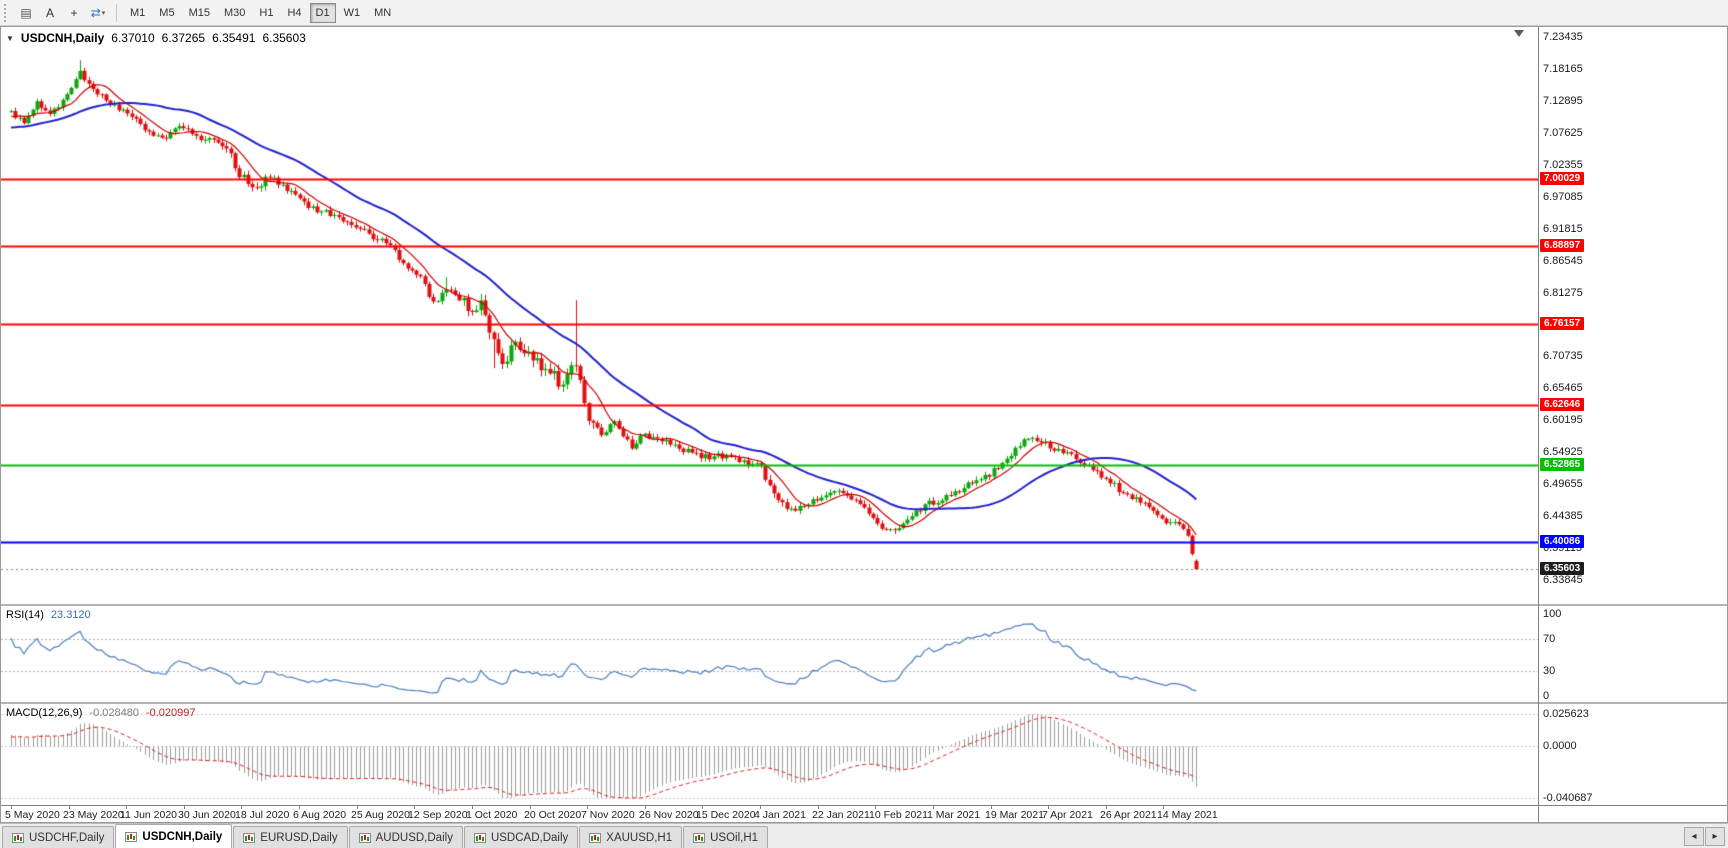  What do you see at coordinates (1563, 579) in the screenshot?
I see `price-axis-label: 6.33845` at bounding box center [1563, 579].